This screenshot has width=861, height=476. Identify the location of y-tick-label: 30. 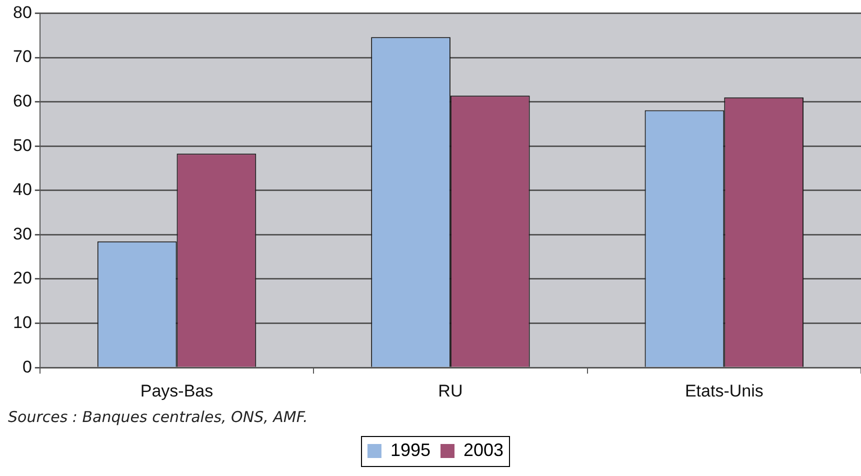
(22, 234).